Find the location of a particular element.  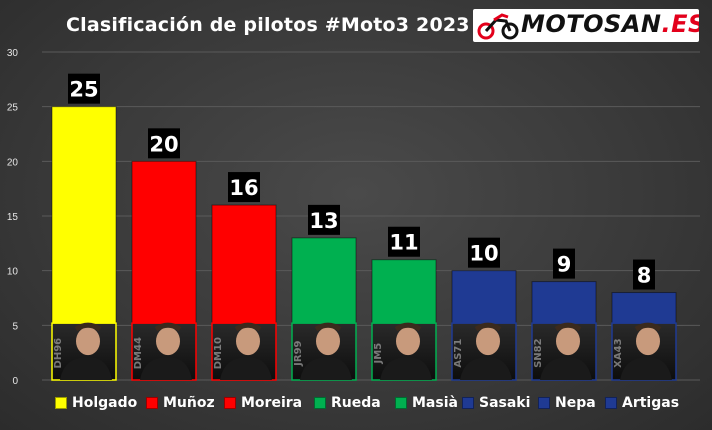

rider-number: DH96 is located at coordinates (58, 353).